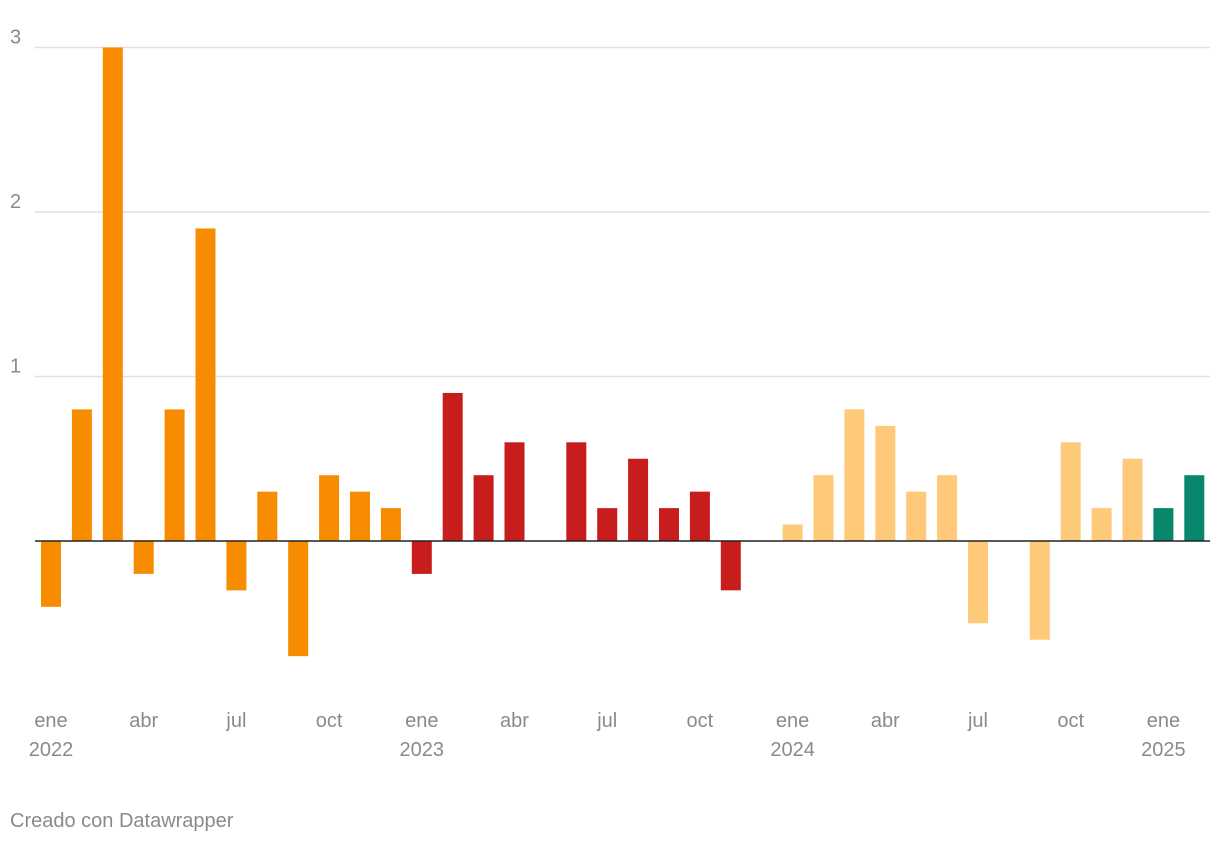 Image resolution: width=1220 pixels, height=846 pixels. I want to click on y-tick-label-3: 3, so click(15, 38).